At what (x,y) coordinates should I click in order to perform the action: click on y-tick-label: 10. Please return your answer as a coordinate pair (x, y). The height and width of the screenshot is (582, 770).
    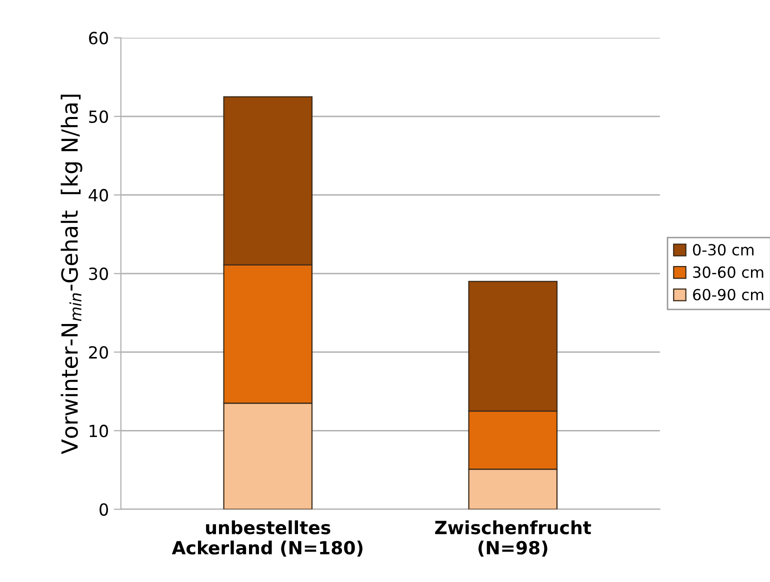
    Looking at the image, I should click on (99, 431).